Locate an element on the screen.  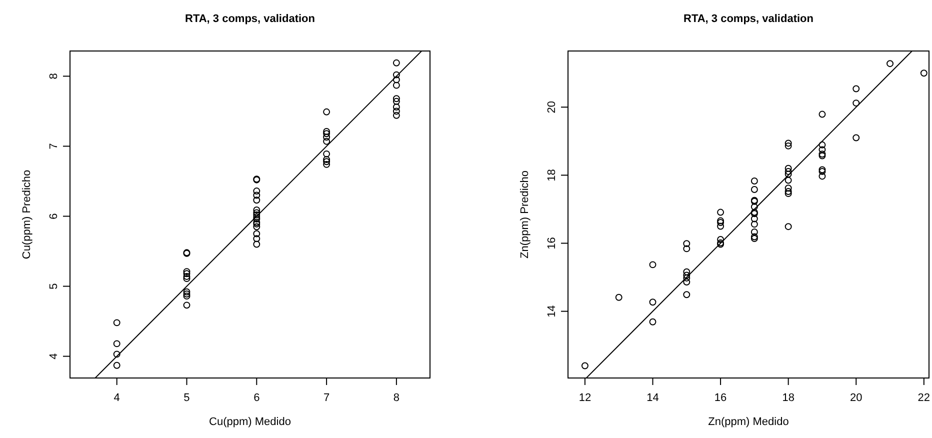
x-axis-title: Zn(ppm) Medido is located at coordinates (748, 422).